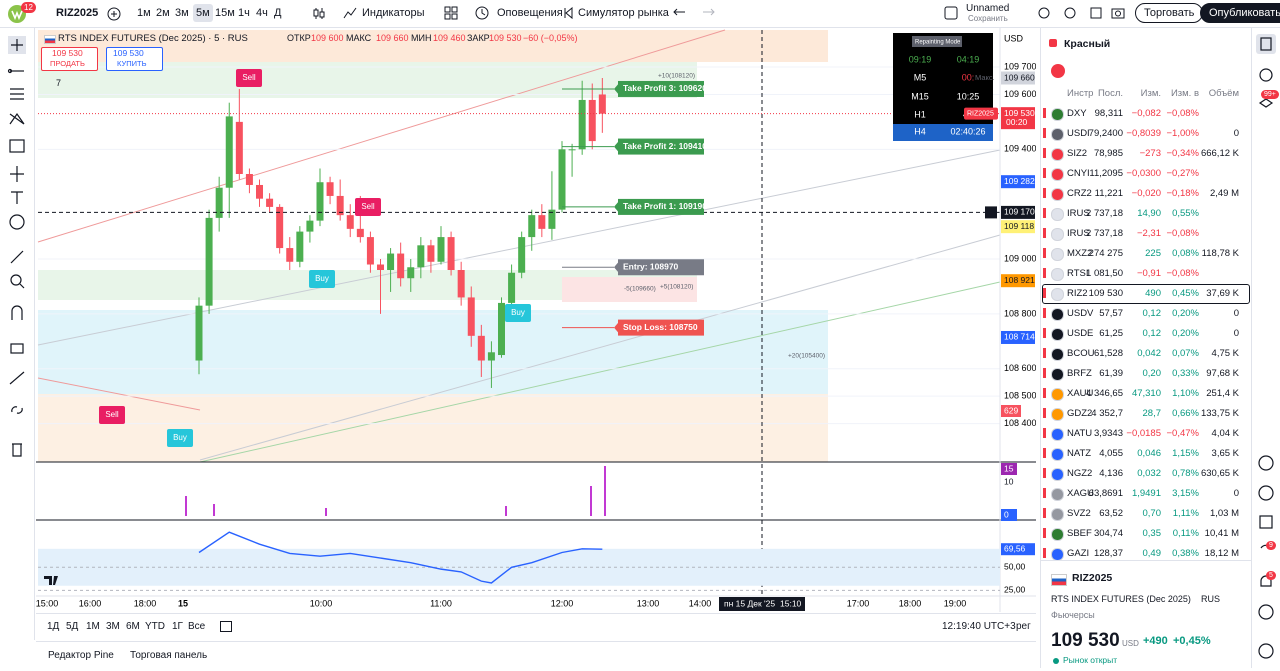 Image resolution: width=1280 pixels, height=671 pixels. What do you see at coordinates (1149, 353) in the screenshot?
I see `cell: 0,042` at bounding box center [1149, 353].